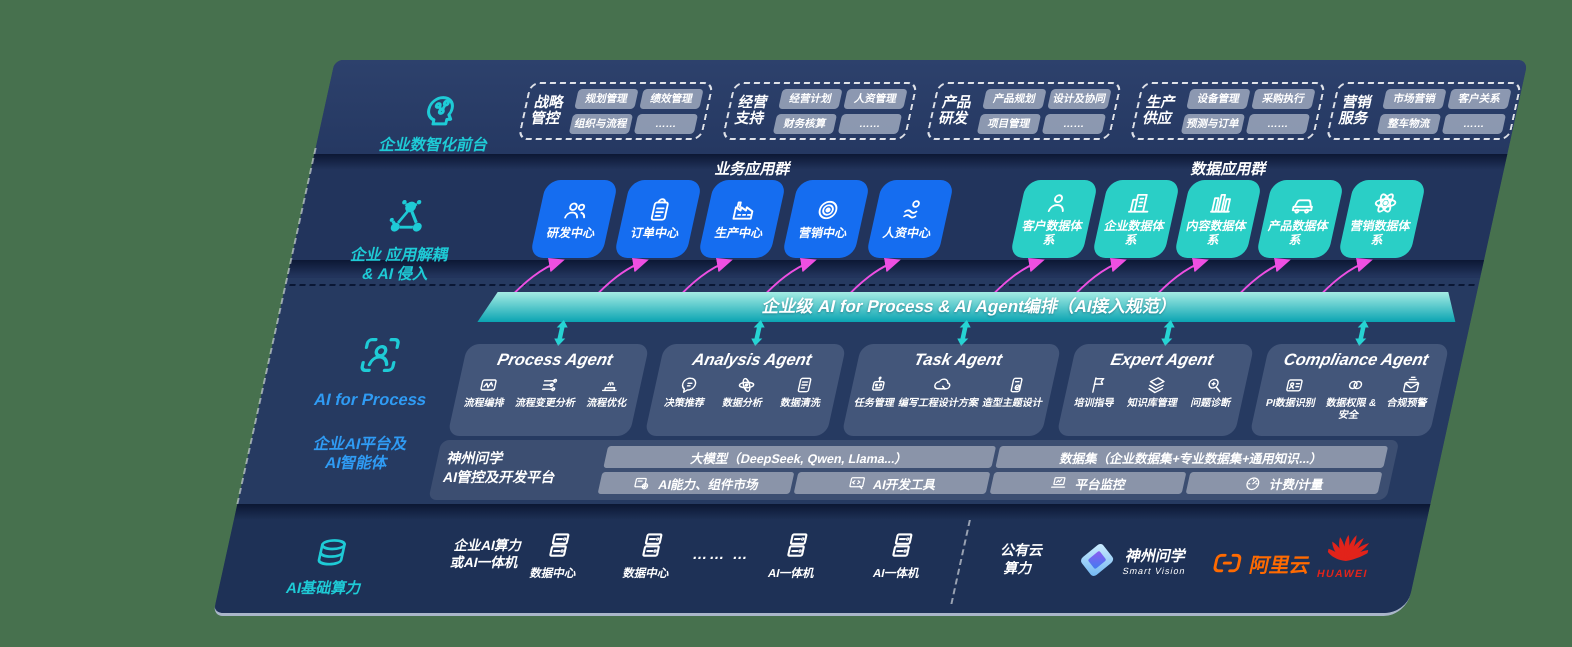 Image resolution: width=1572 pixels, height=647 pixels. What do you see at coordinates (1229, 169) in the screenshot?
I see `data-apps-header: 数据应用群` at bounding box center [1229, 169].